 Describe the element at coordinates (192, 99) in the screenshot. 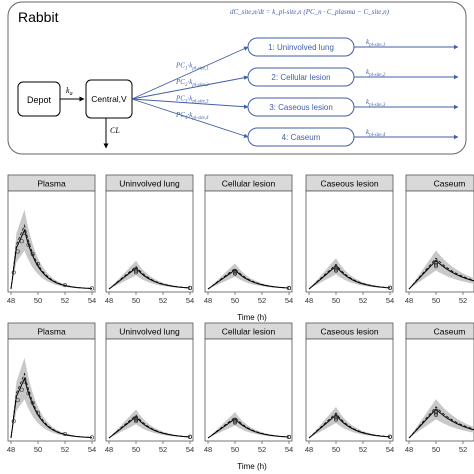

I see `transfer-label-3: PC3·kpl-site,3` at that location.